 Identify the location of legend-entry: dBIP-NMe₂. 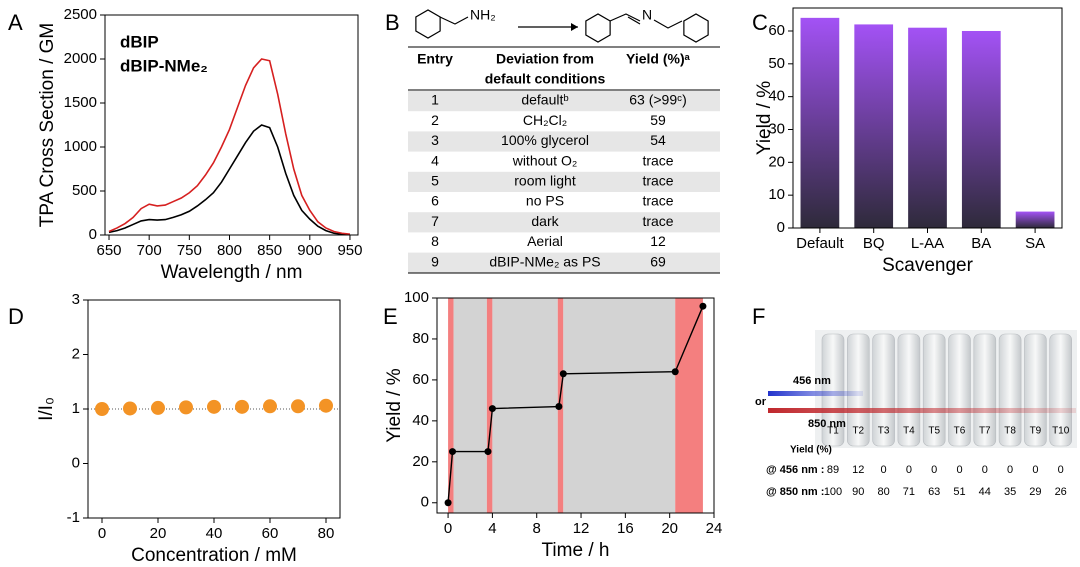
(164, 65).